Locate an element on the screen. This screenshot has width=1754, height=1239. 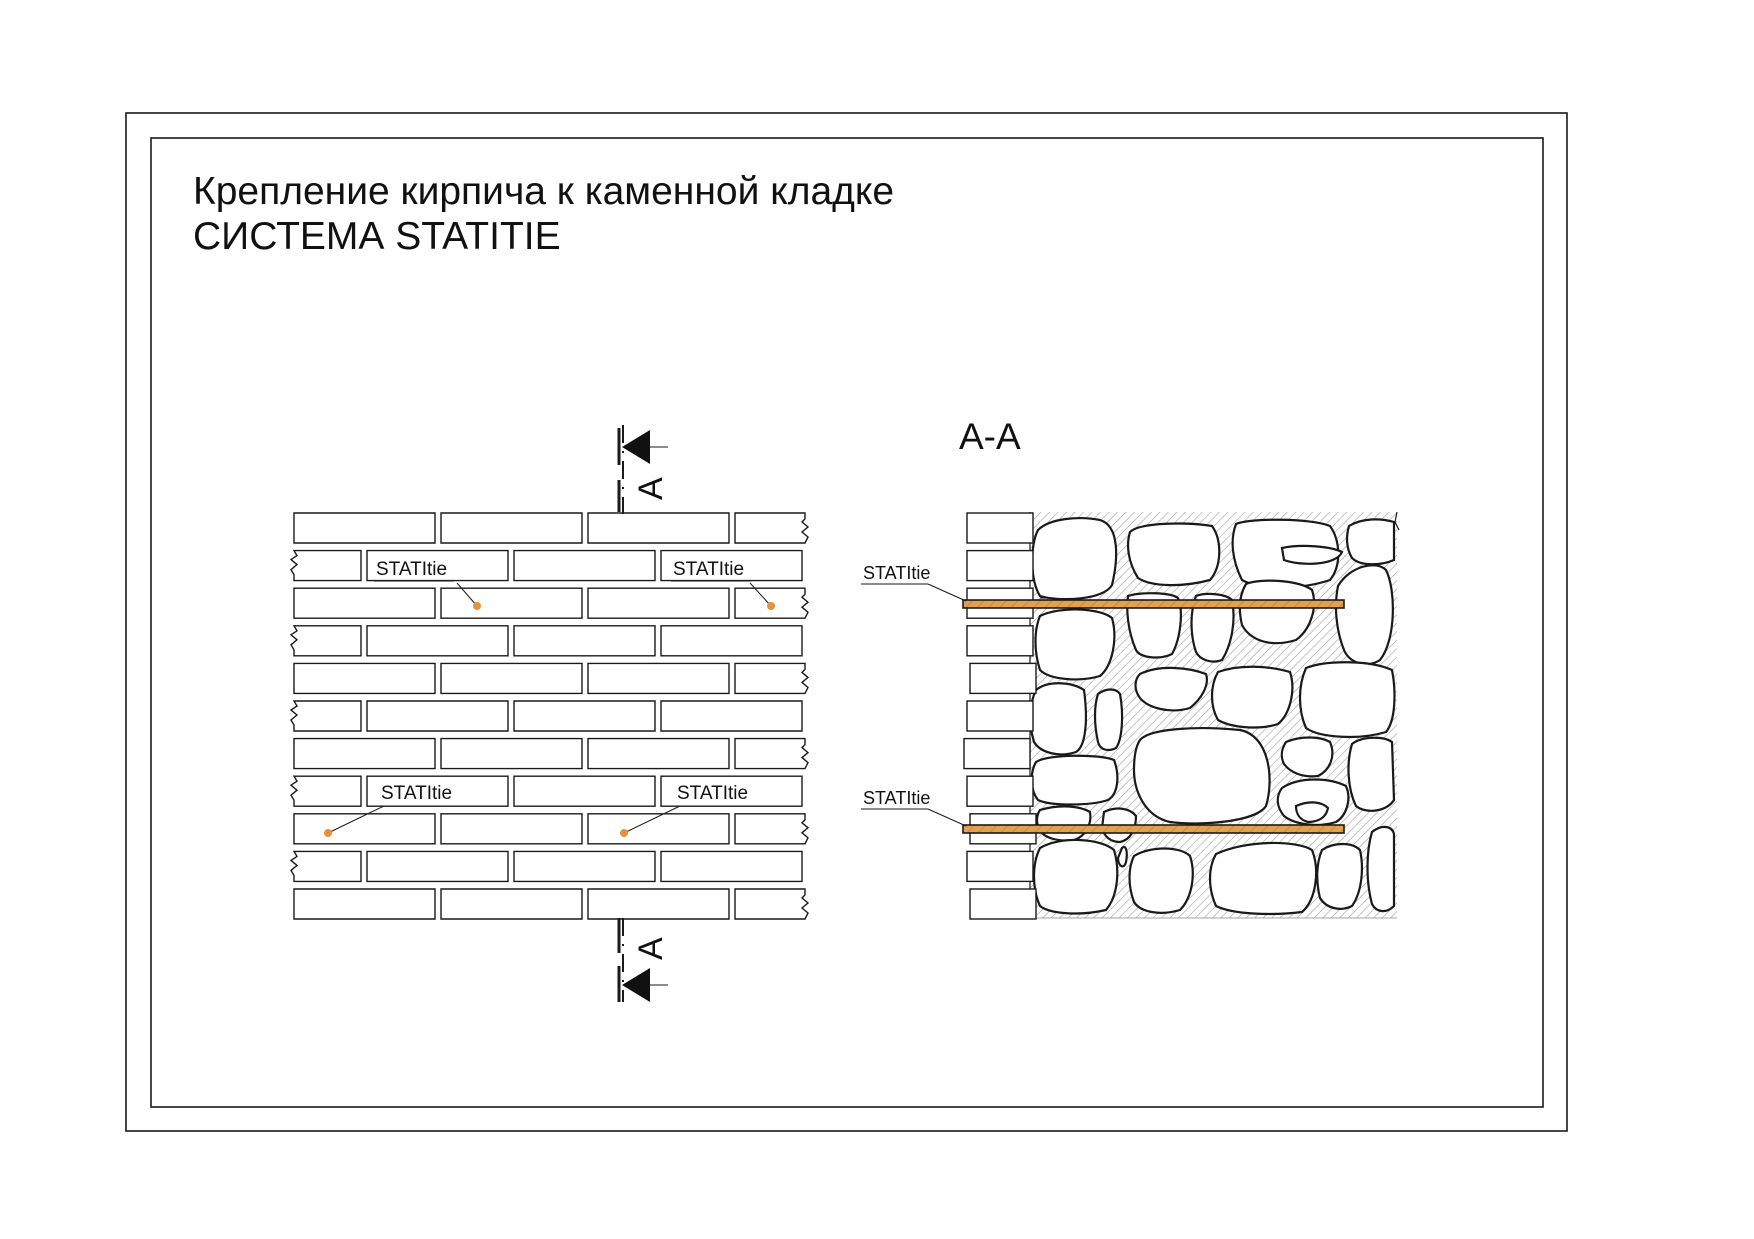
tie-label-section-upper: STATItie is located at coordinates (914, 582).